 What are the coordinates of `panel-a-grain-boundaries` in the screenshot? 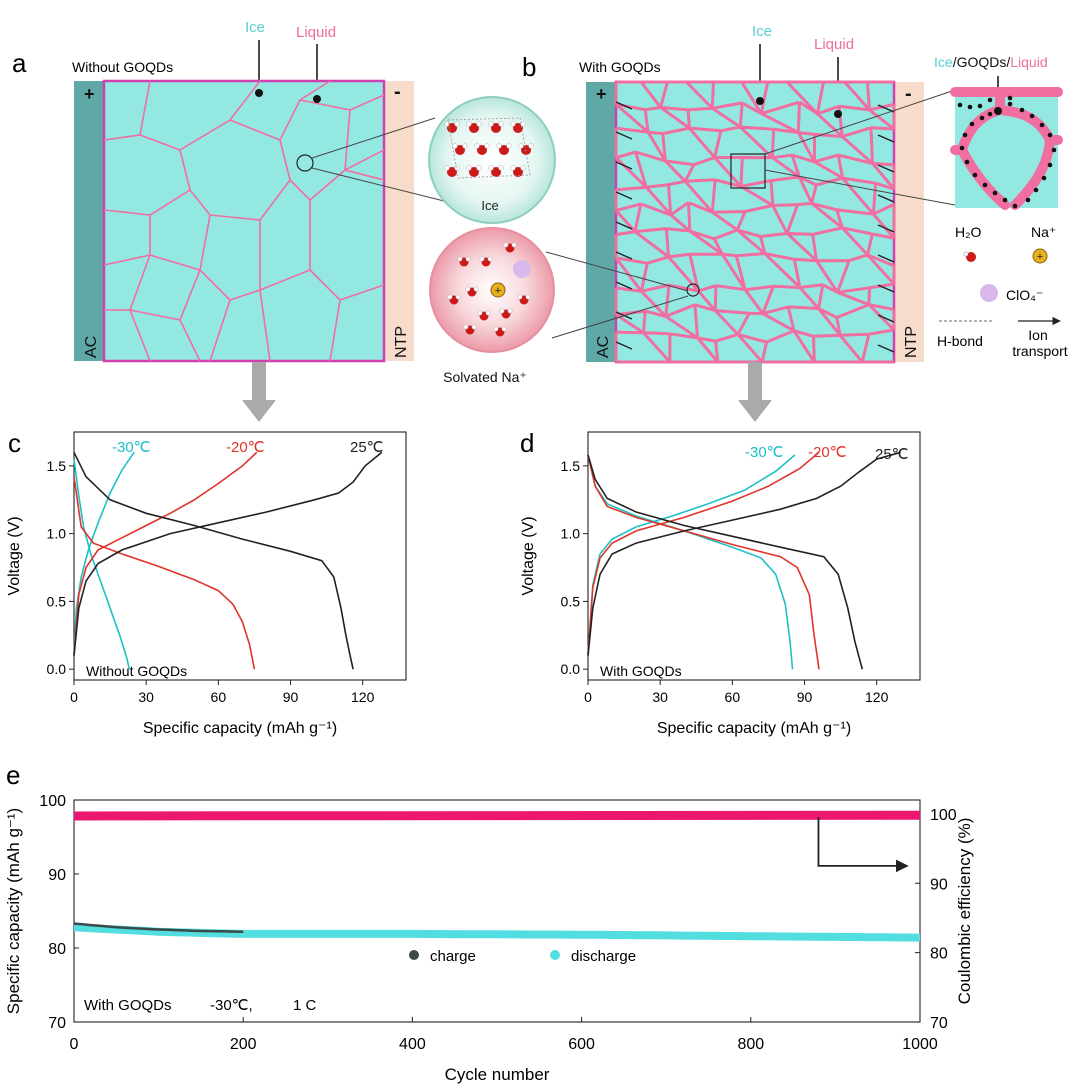 It's located at (244, 221).